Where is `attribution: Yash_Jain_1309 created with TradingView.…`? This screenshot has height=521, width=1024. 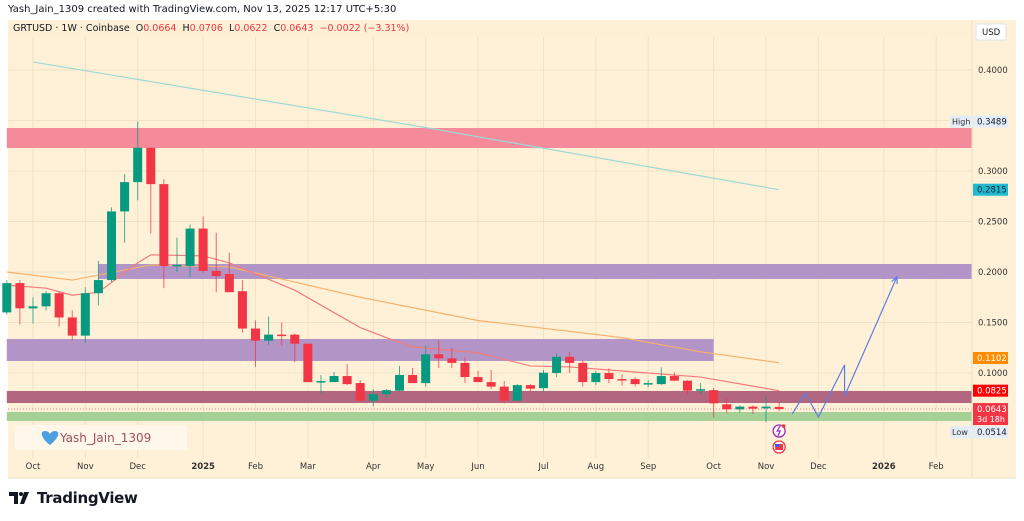
attribution: Yash_Jain_1309 created with TradingView.… is located at coordinates (202, 9).